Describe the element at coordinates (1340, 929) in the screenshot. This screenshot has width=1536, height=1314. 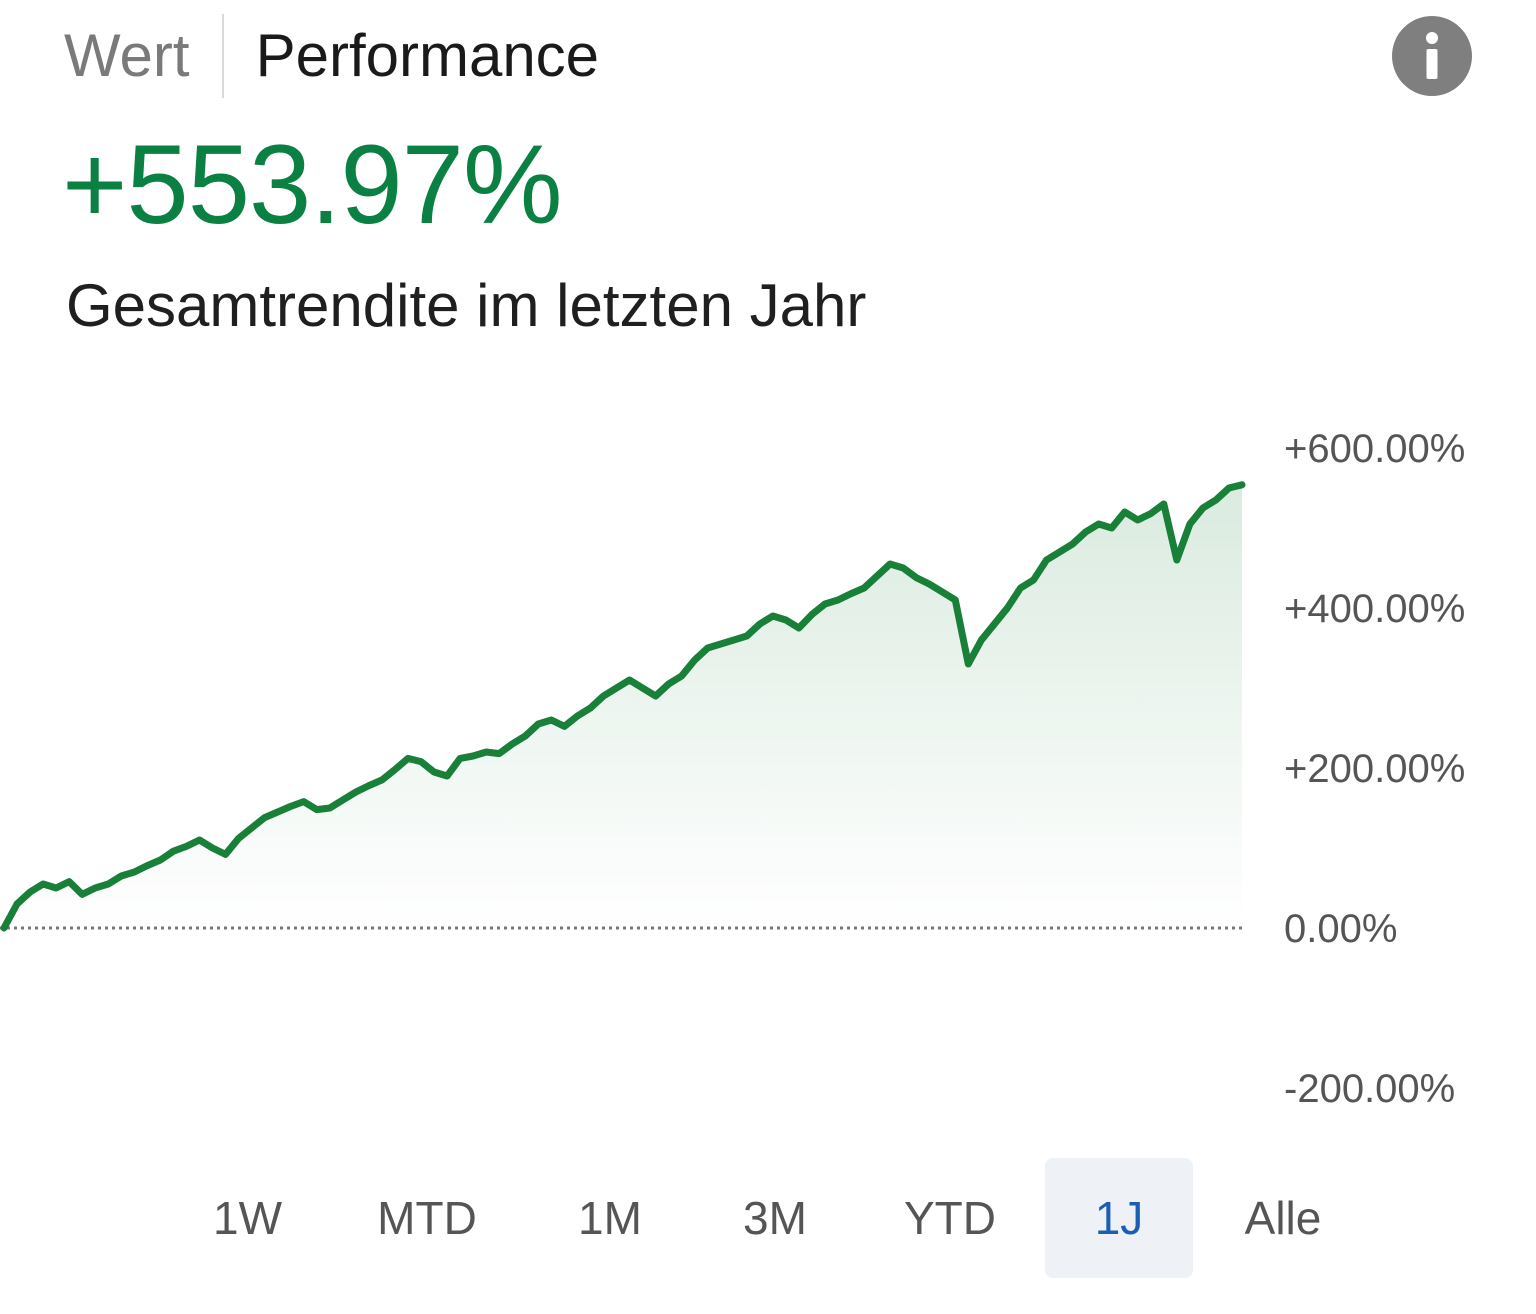
I see `y-tick-label: 0.00%` at that location.